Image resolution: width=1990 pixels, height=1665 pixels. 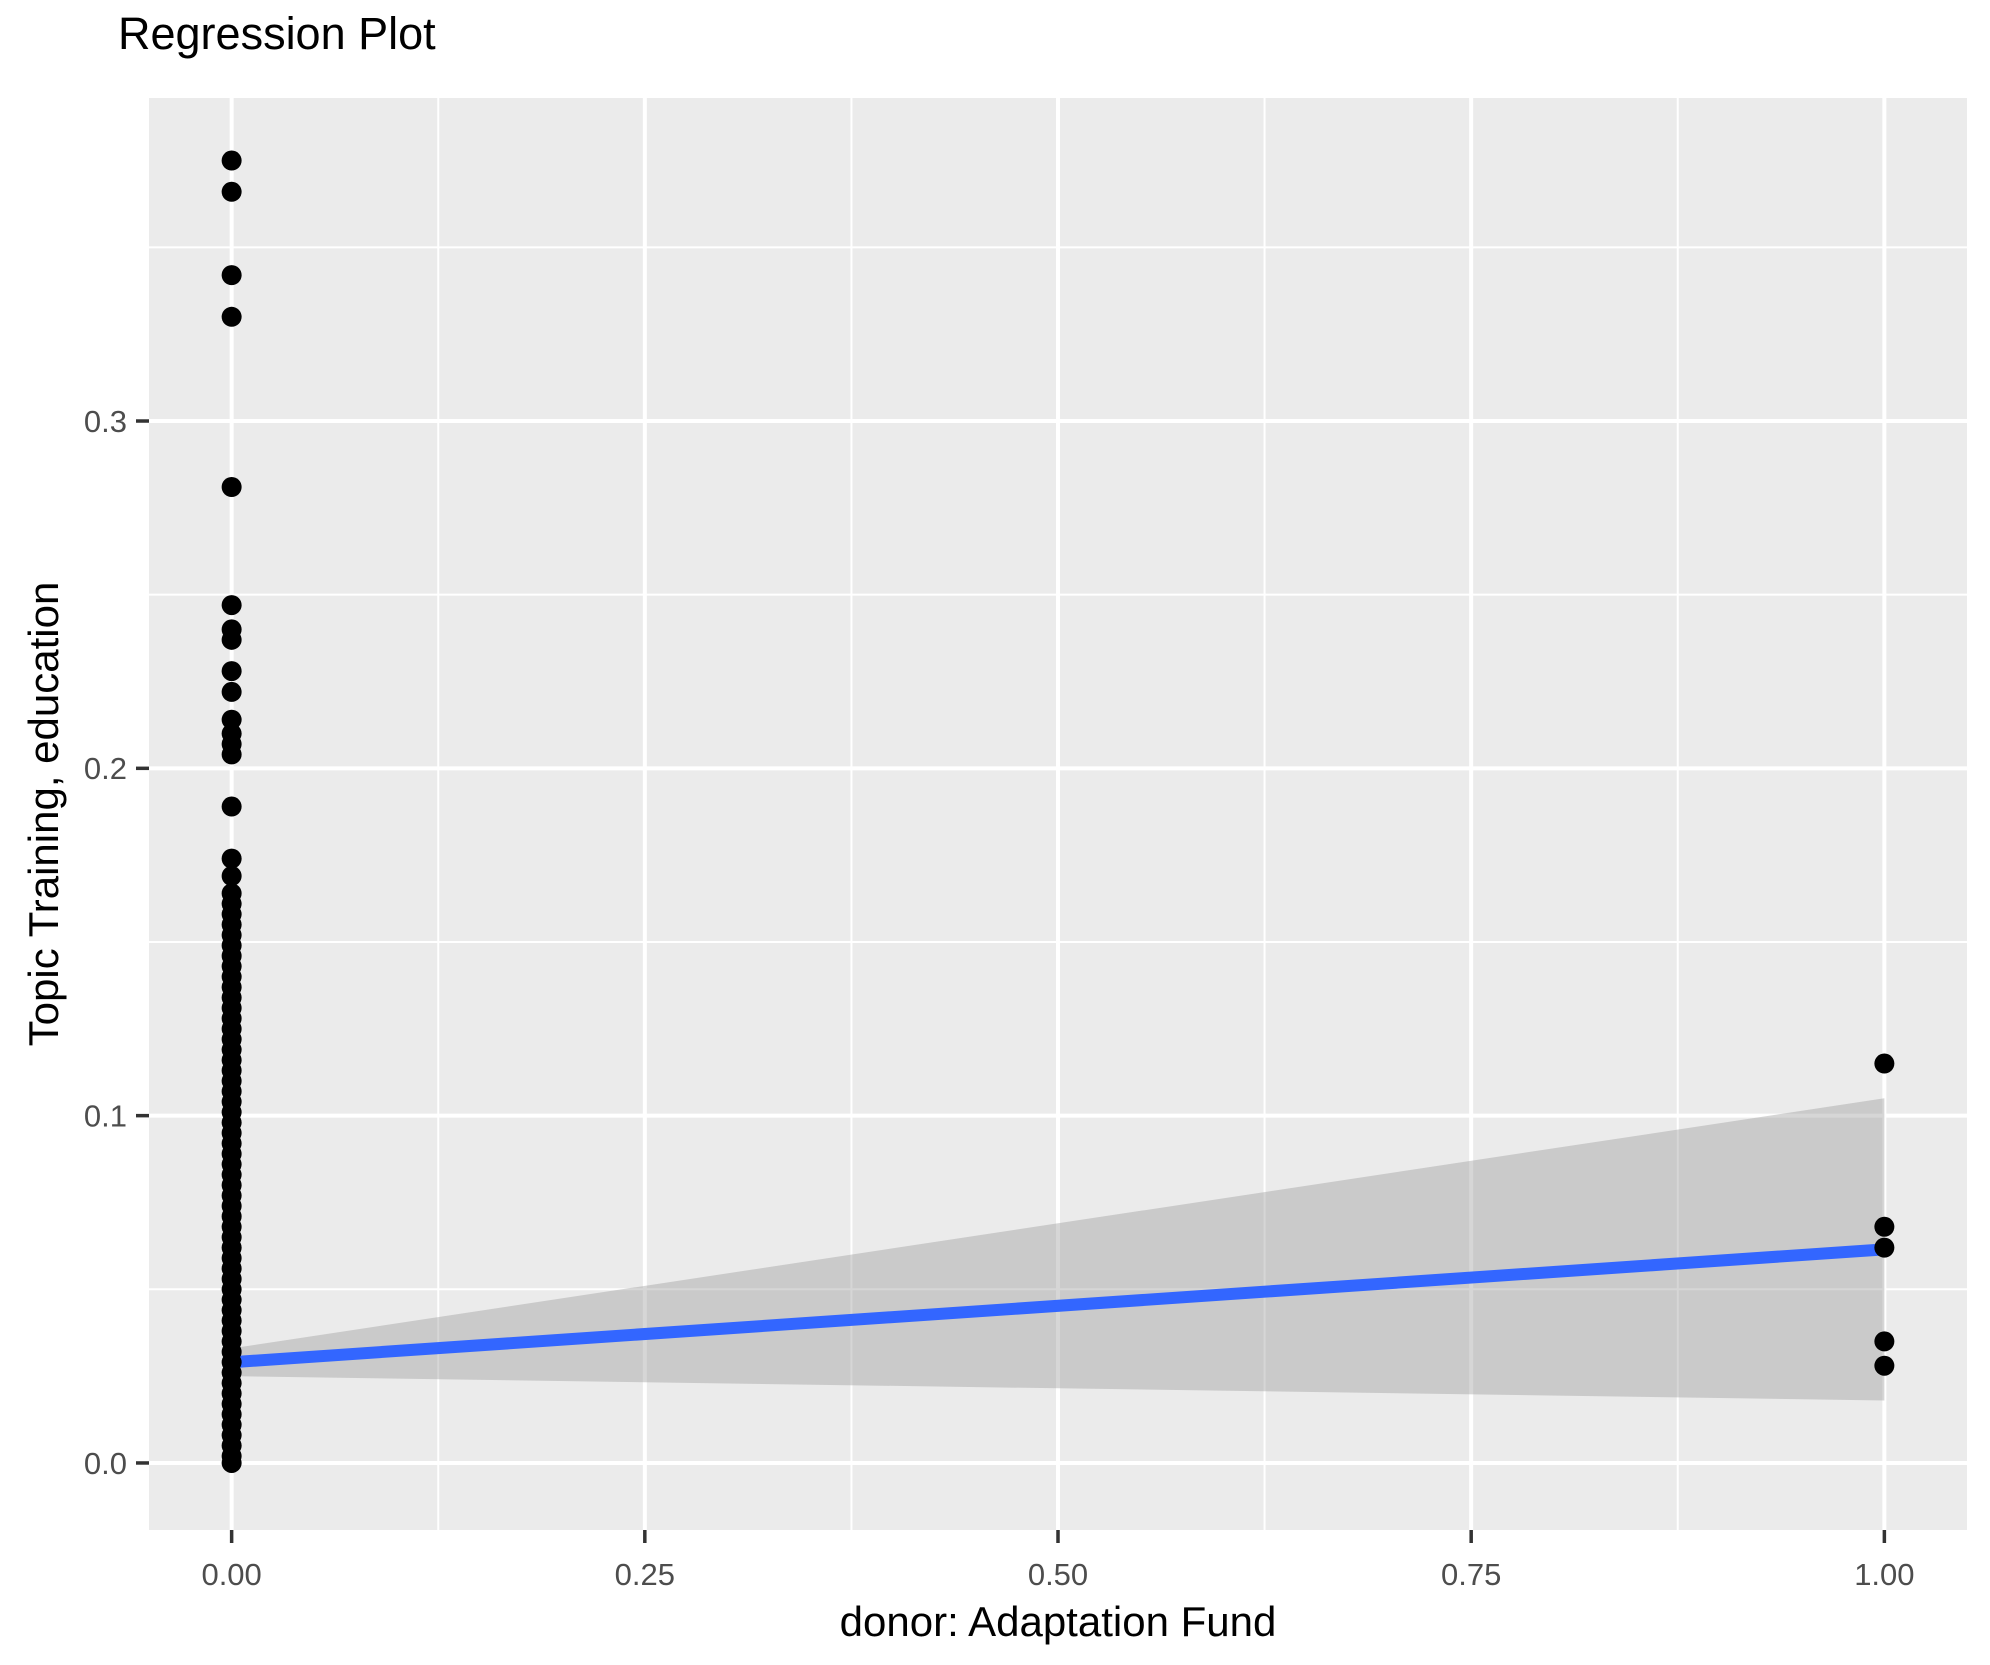 What do you see at coordinates (105, 1463) in the screenshot?
I see `y-tick-label: 0.0` at bounding box center [105, 1463].